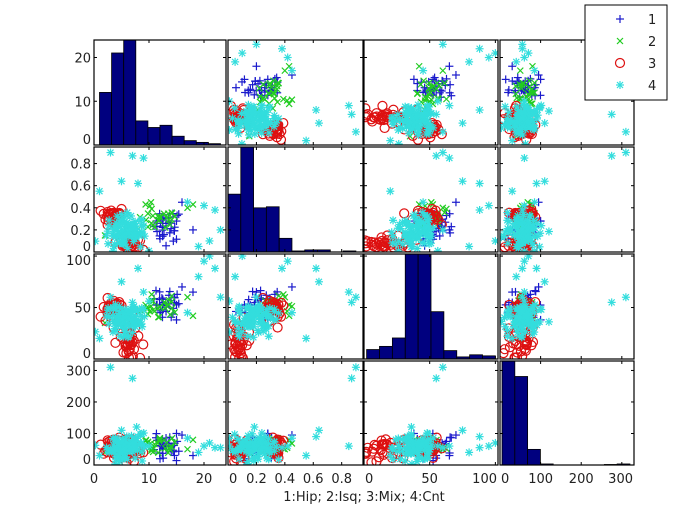 This screenshot has height=529, width=700. What do you see at coordinates (80, 231) in the screenshot?
I see `y-tick-label: 0.2` at bounding box center [80, 231].